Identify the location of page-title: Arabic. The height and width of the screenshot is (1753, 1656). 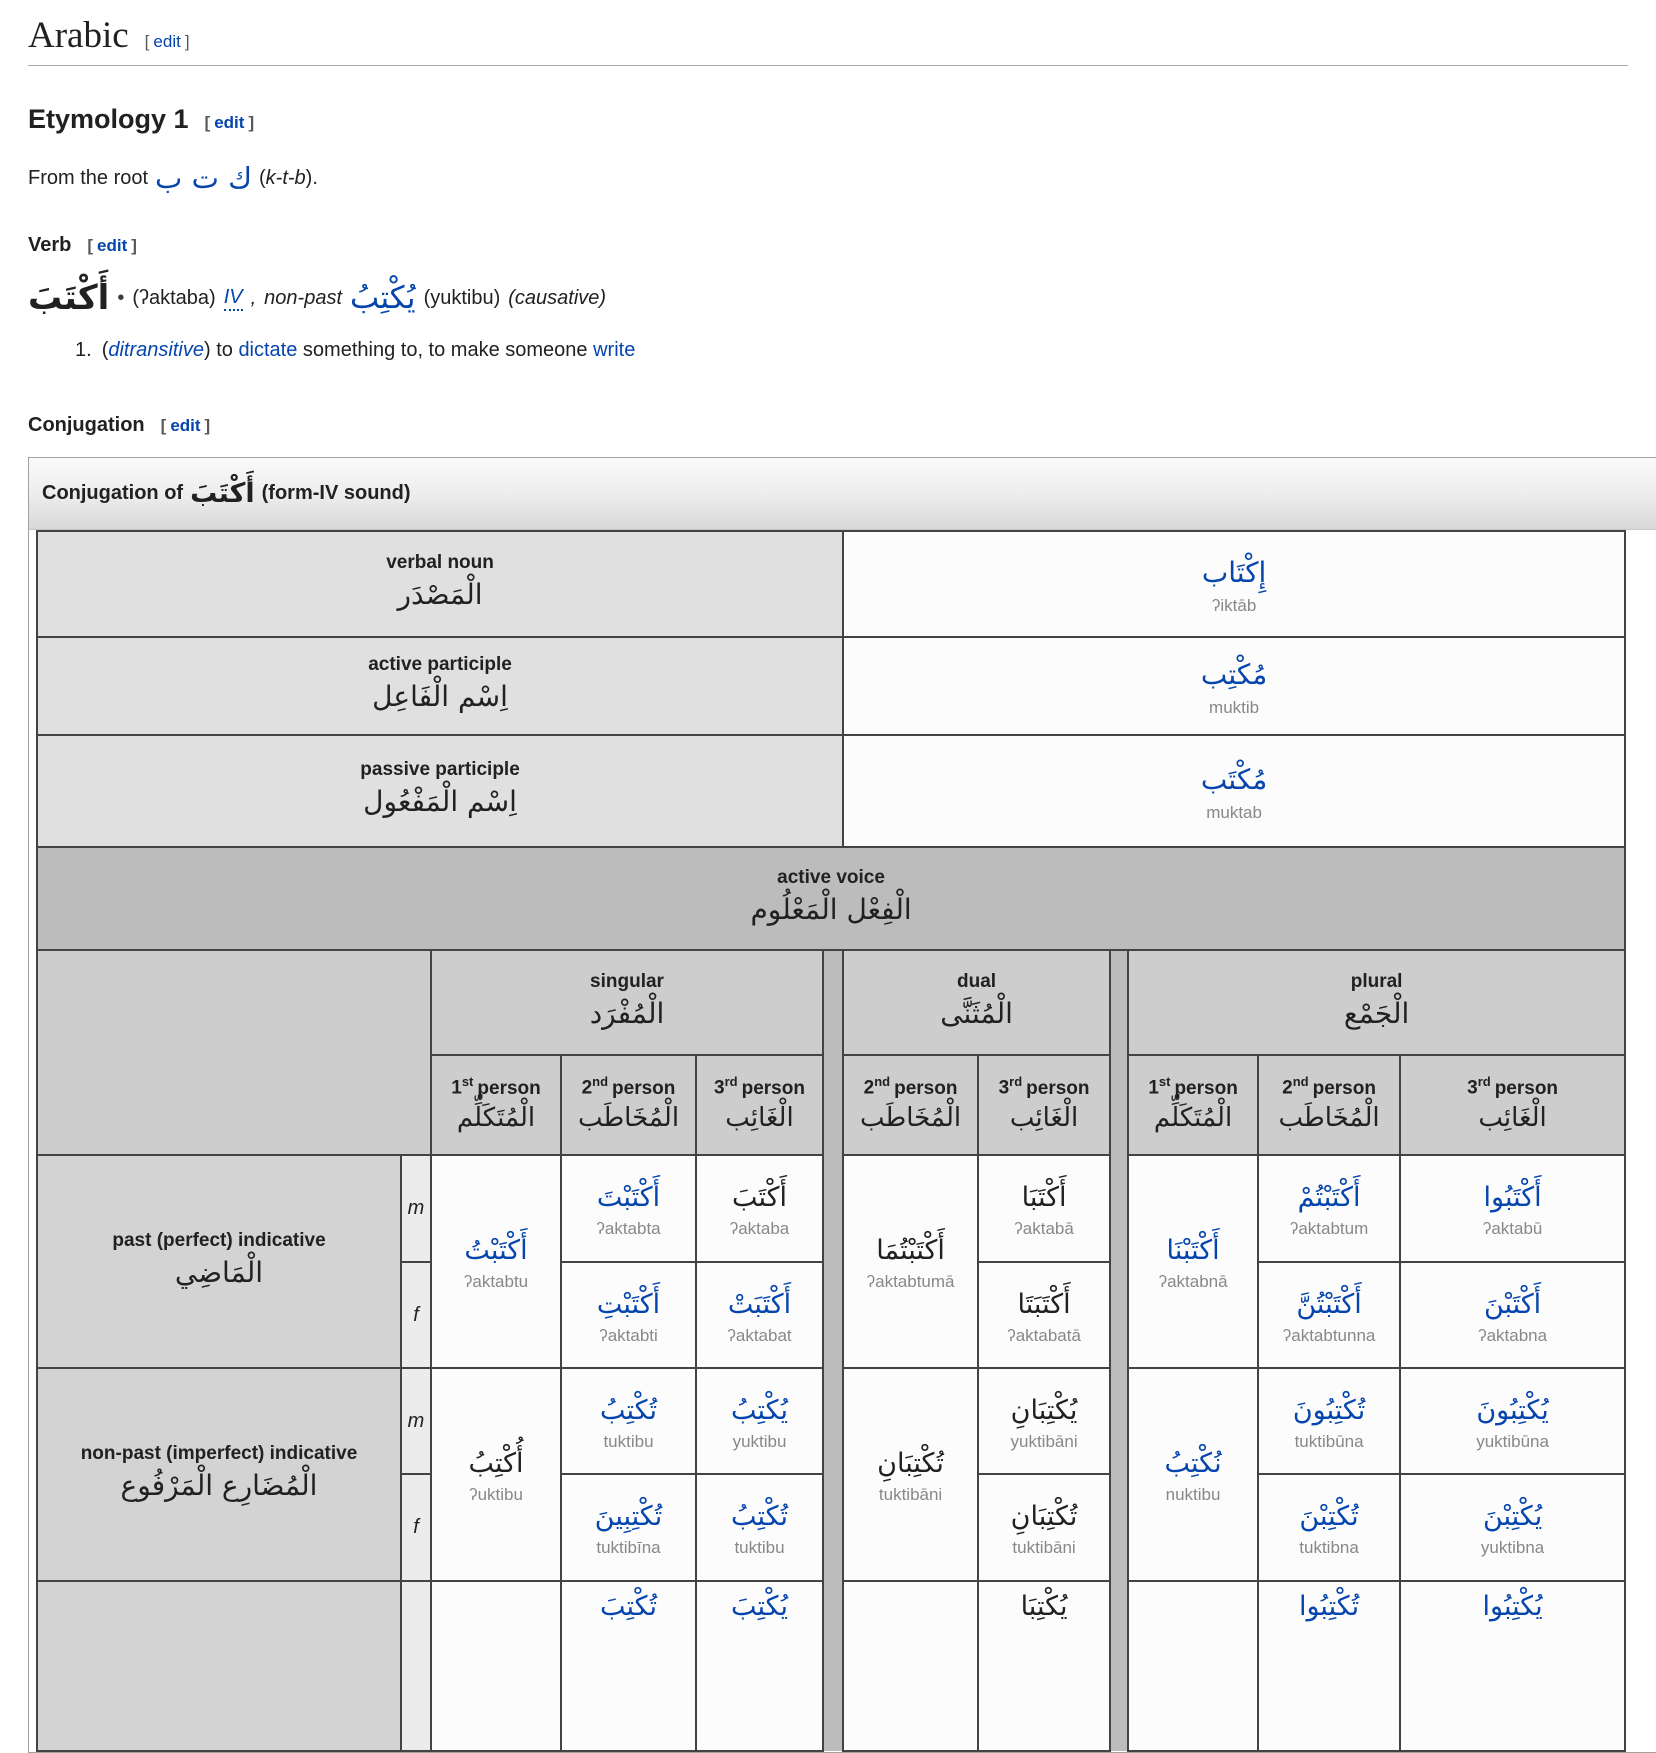
(78, 35).